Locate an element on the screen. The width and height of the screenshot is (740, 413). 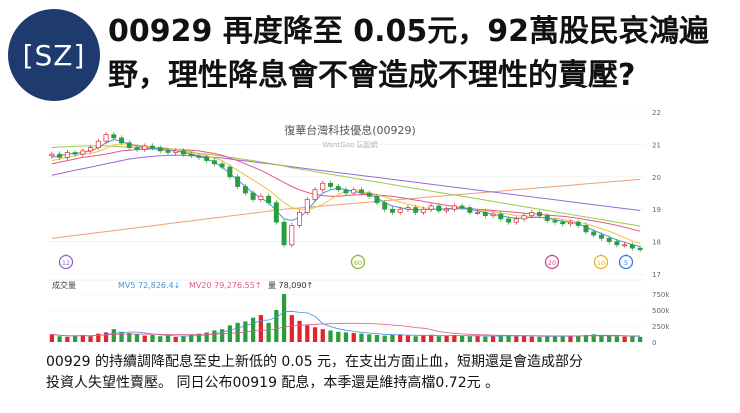
body-text-line-2: 投資人失望性賣壓。 同日公布00919 配息，本季還是維持高檔0.72元 。 is located at coordinates (273, 383).